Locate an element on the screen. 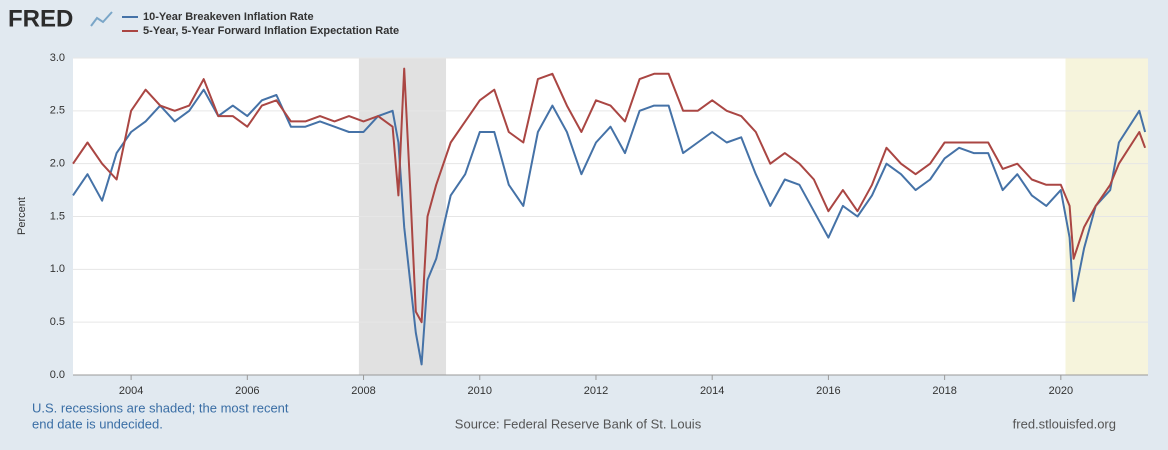 The width and height of the screenshot is (1168, 450). y-tick-label: 2.5 is located at coordinates (57, 111).